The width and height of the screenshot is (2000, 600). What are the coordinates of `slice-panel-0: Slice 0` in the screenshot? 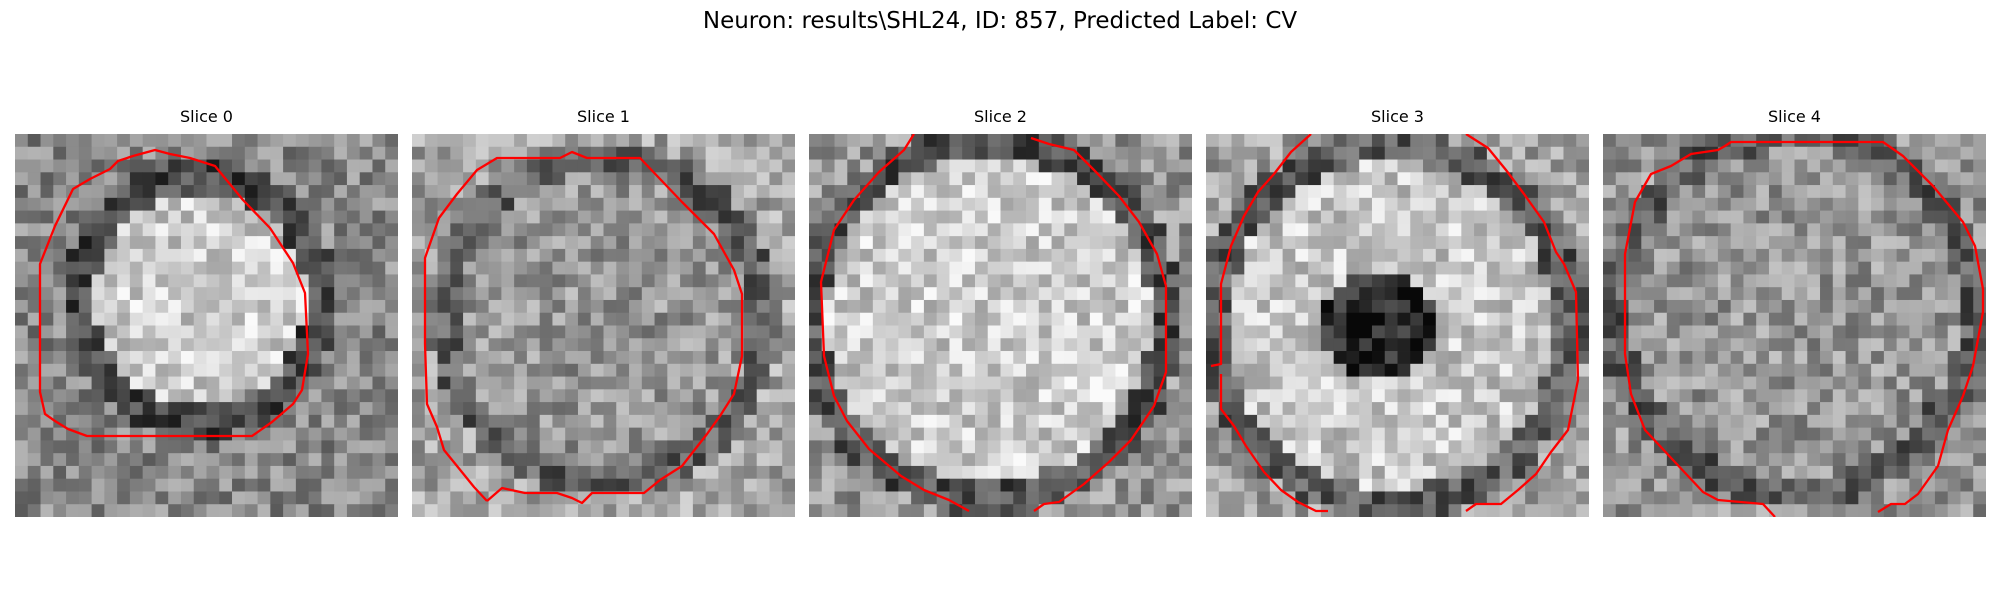 It's located at (206, 312).